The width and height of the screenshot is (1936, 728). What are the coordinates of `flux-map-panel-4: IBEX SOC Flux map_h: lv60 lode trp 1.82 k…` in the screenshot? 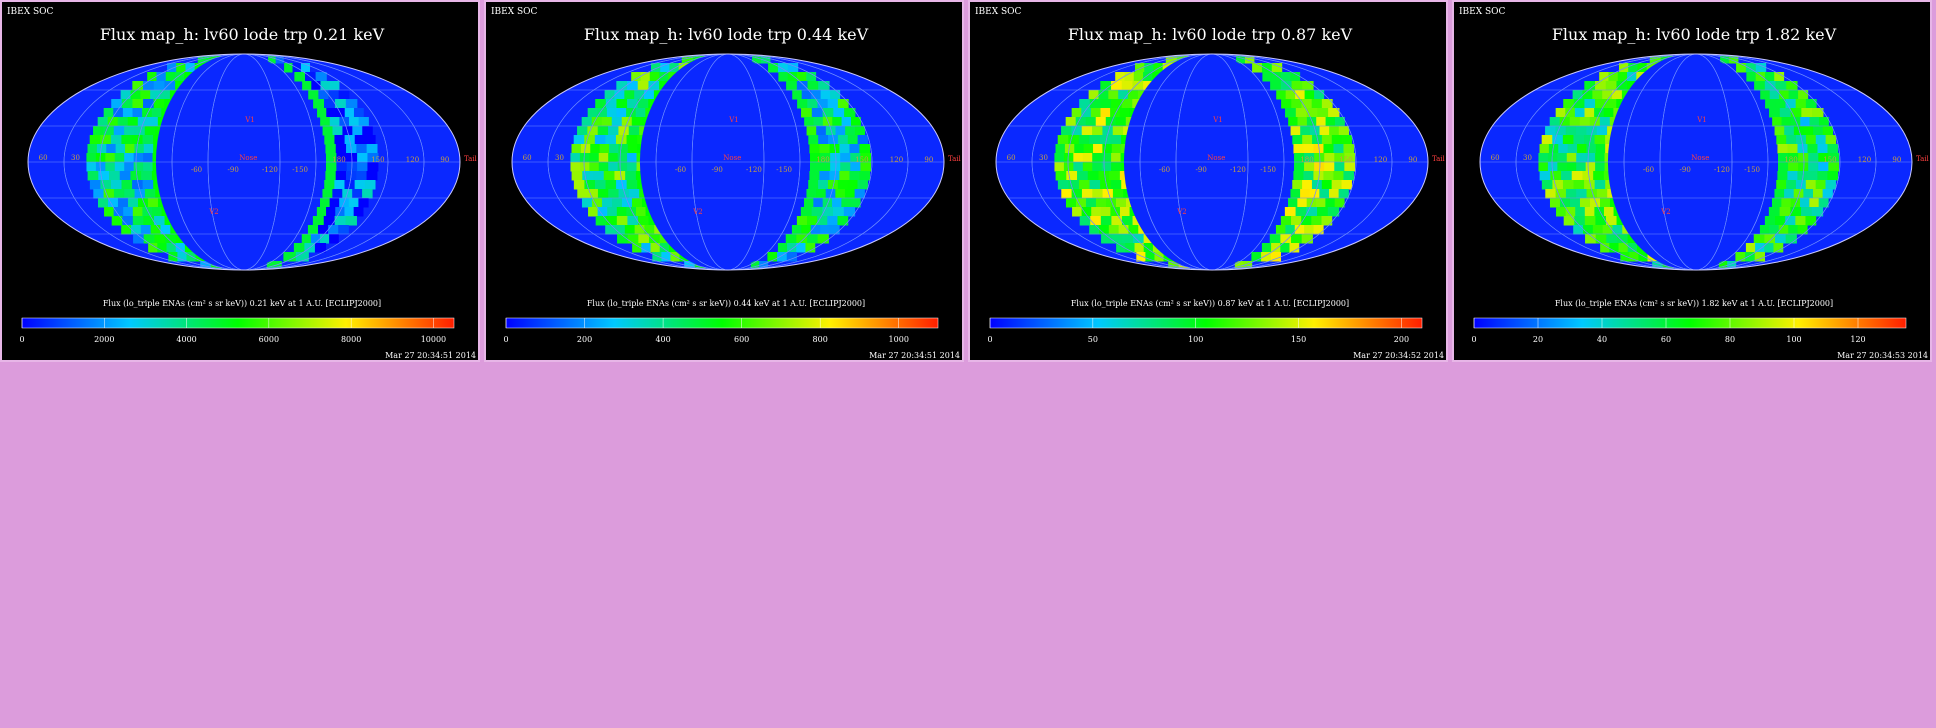 It's located at (1692, 181).